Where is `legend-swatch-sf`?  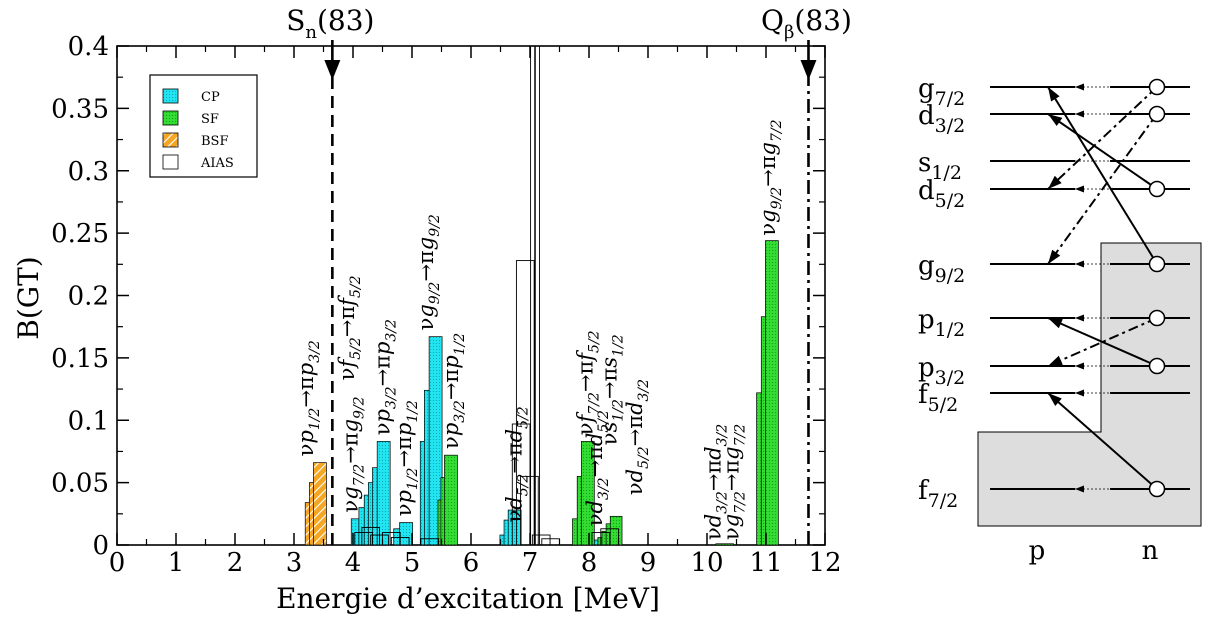
legend-swatch-sf is located at coordinates (170, 118).